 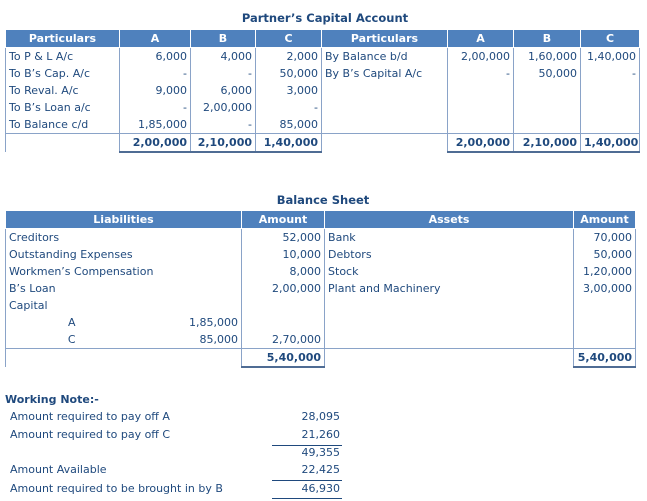 I want to click on liability-label: Workmen’s Compensation, so click(x=123, y=271).